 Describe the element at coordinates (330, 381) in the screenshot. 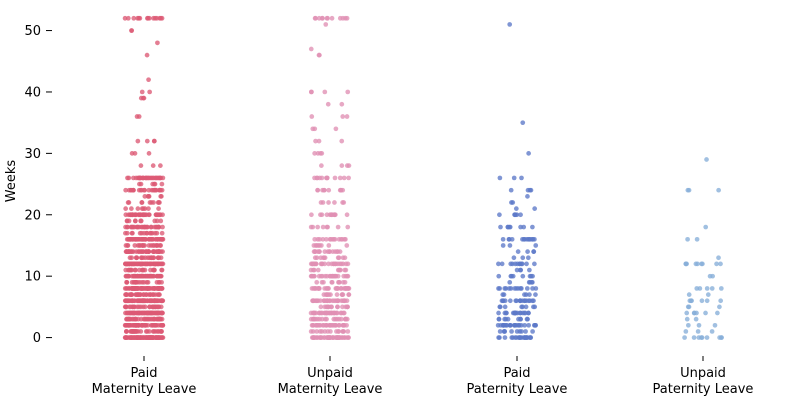

I see `x-tick-label: Unpaid Maternity Leave` at that location.